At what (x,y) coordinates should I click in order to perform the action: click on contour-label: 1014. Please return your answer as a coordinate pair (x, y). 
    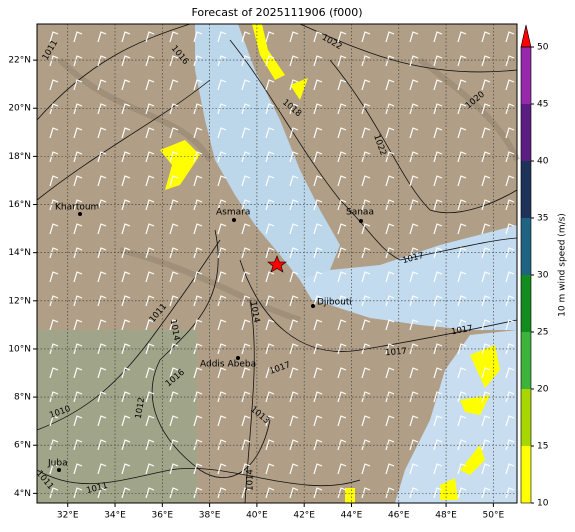
    Looking at the image, I should click on (175, 330).